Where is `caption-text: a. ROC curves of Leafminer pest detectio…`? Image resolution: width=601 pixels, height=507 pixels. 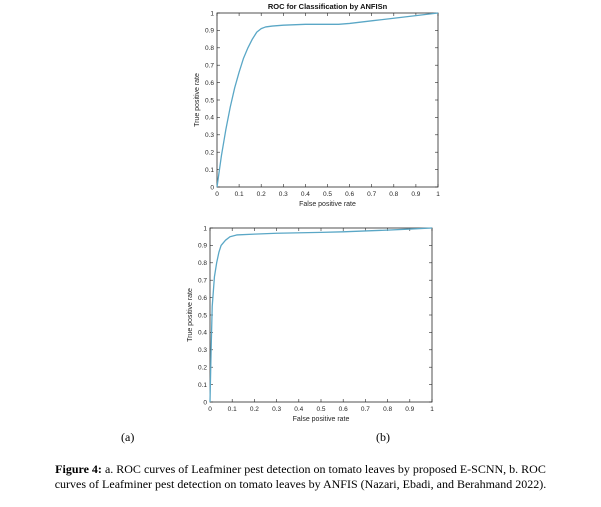
caption-text: a. ROC curves of Leafminer pest detectio… is located at coordinates (300, 476).